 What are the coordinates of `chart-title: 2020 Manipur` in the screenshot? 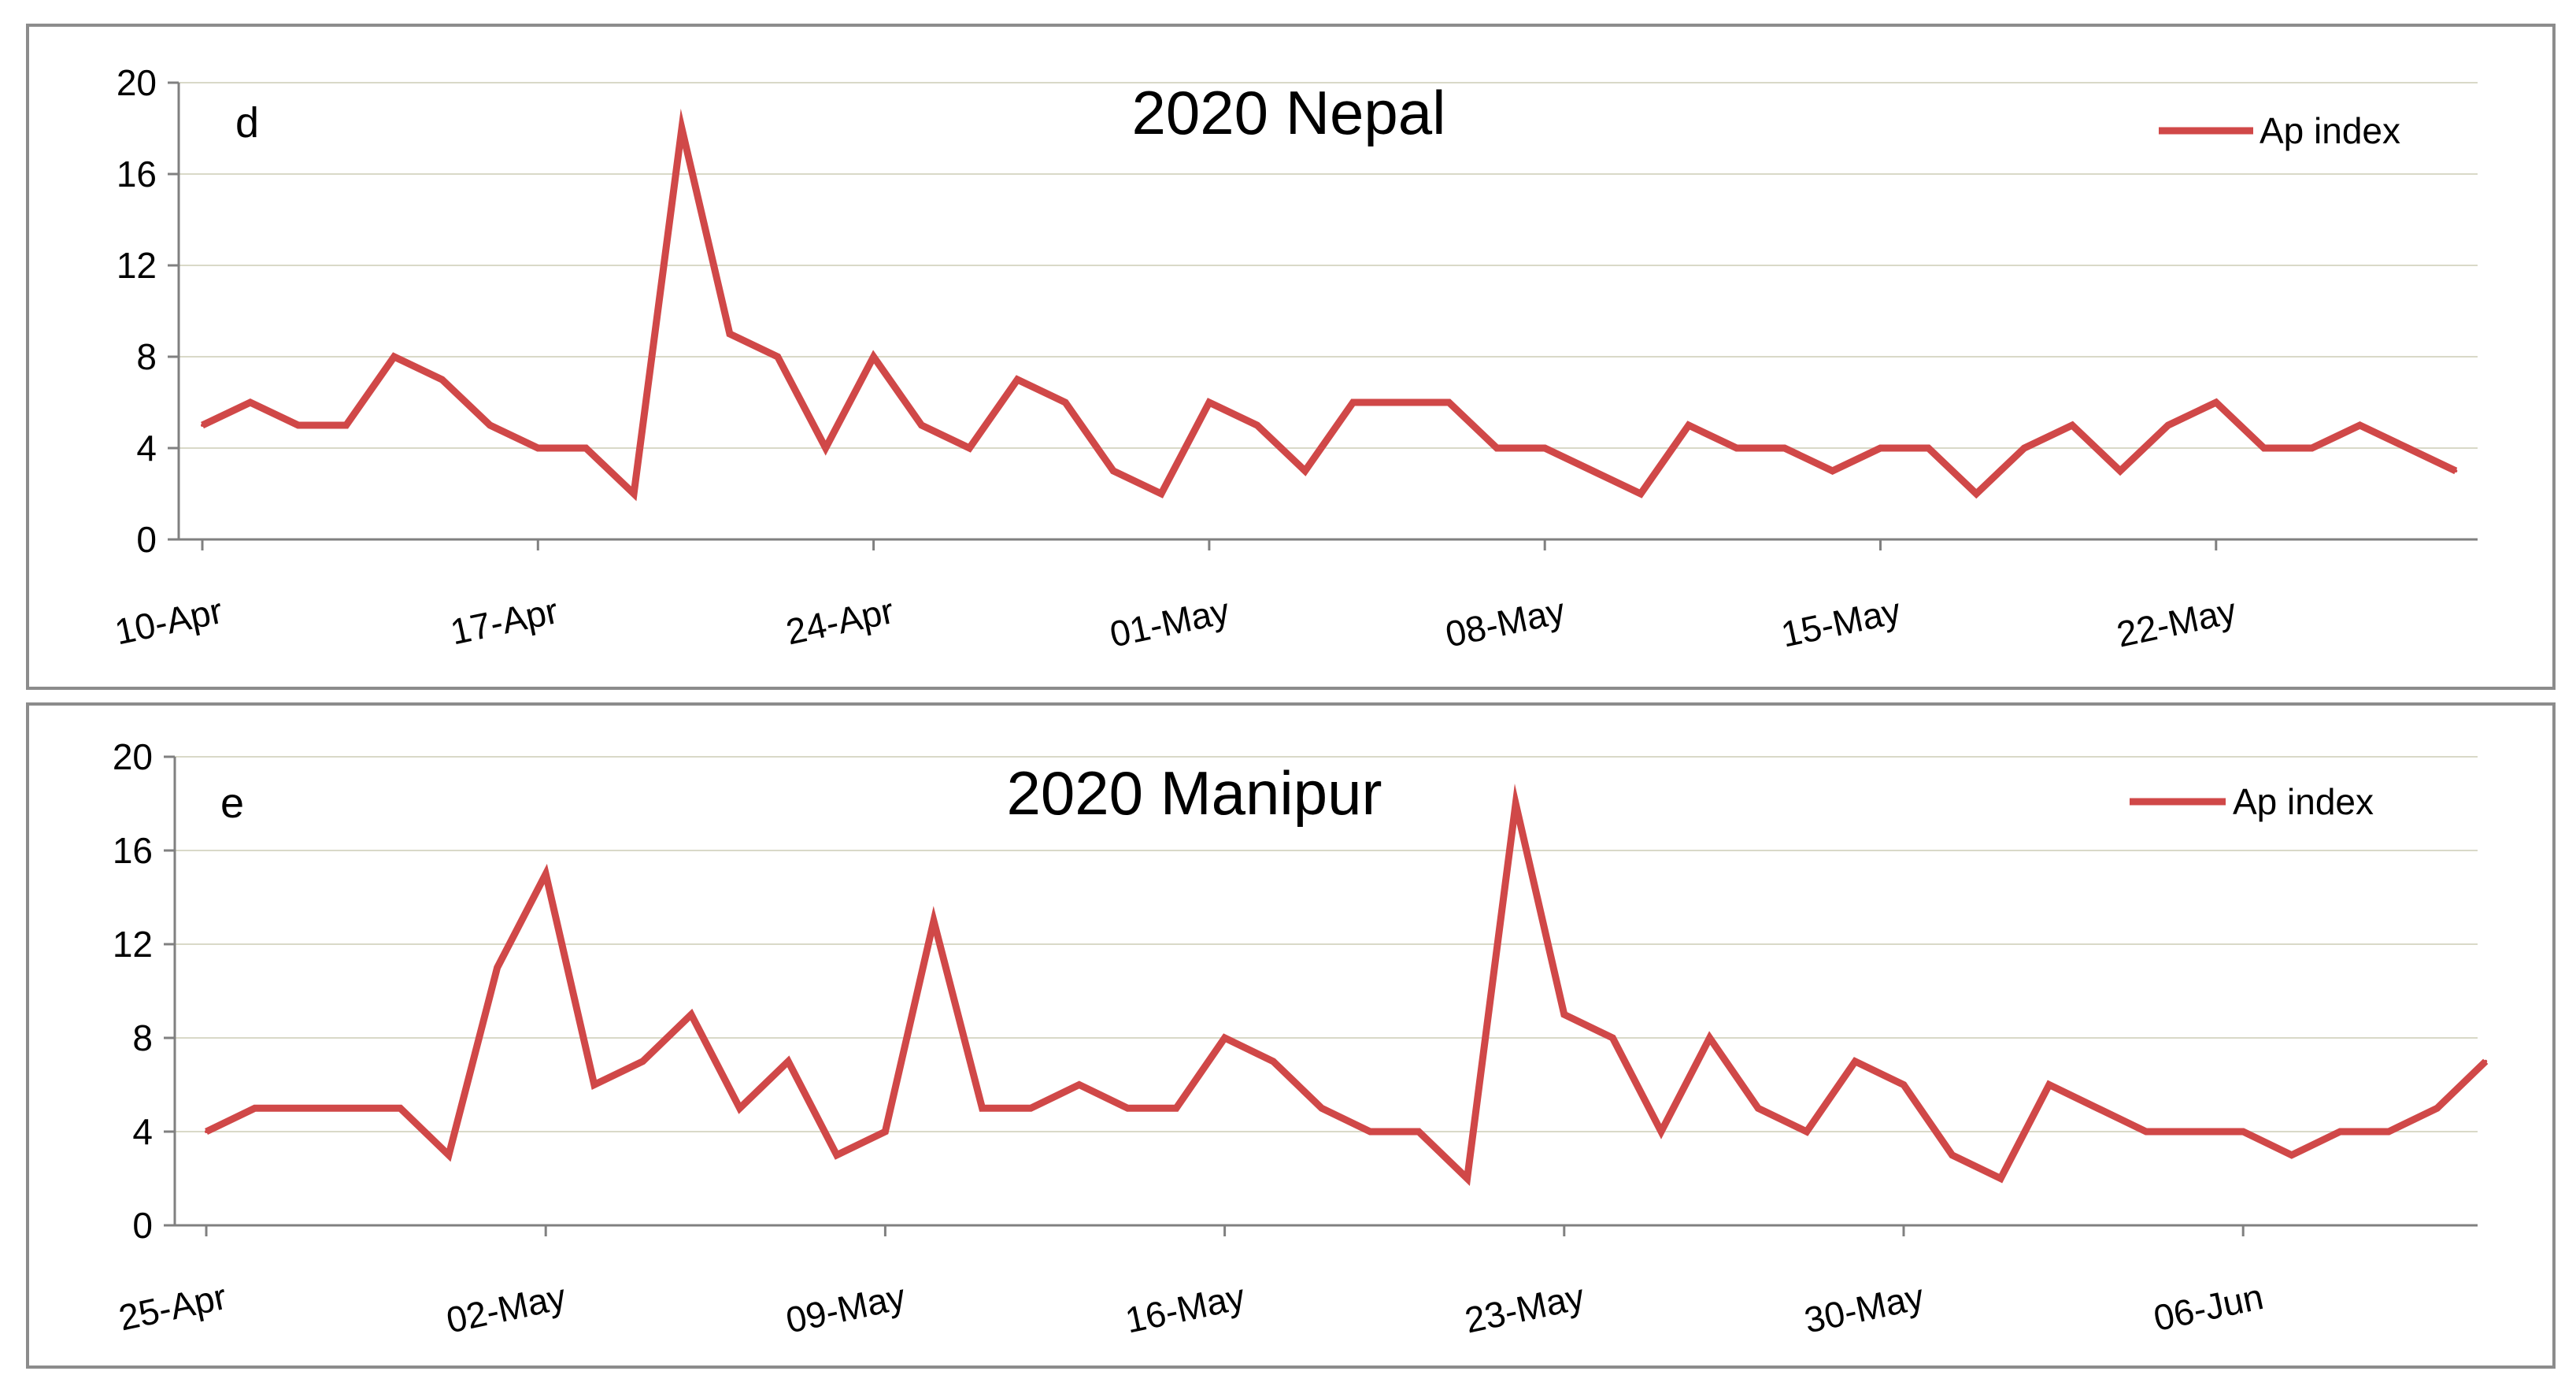 It's located at (1194, 793).